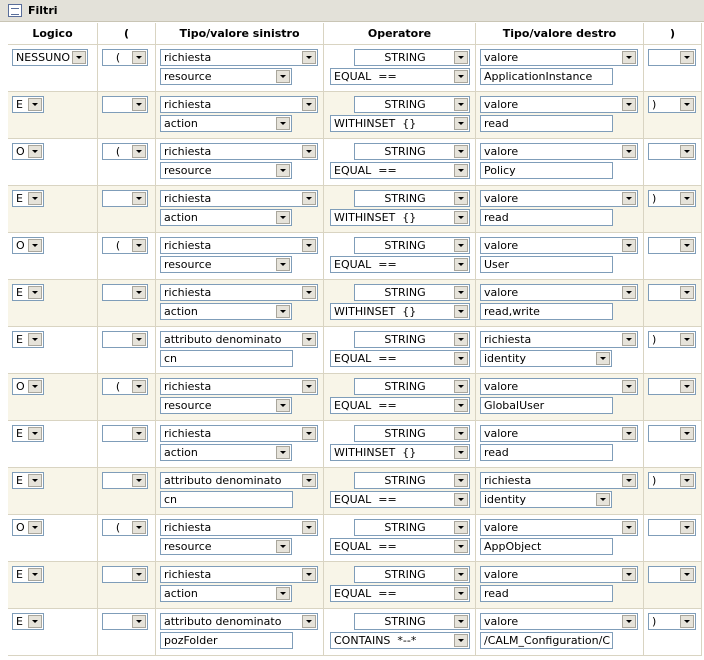 The image size is (704, 660). What do you see at coordinates (50, 57) in the screenshot?
I see `logic-select: NESSUNO` at bounding box center [50, 57].